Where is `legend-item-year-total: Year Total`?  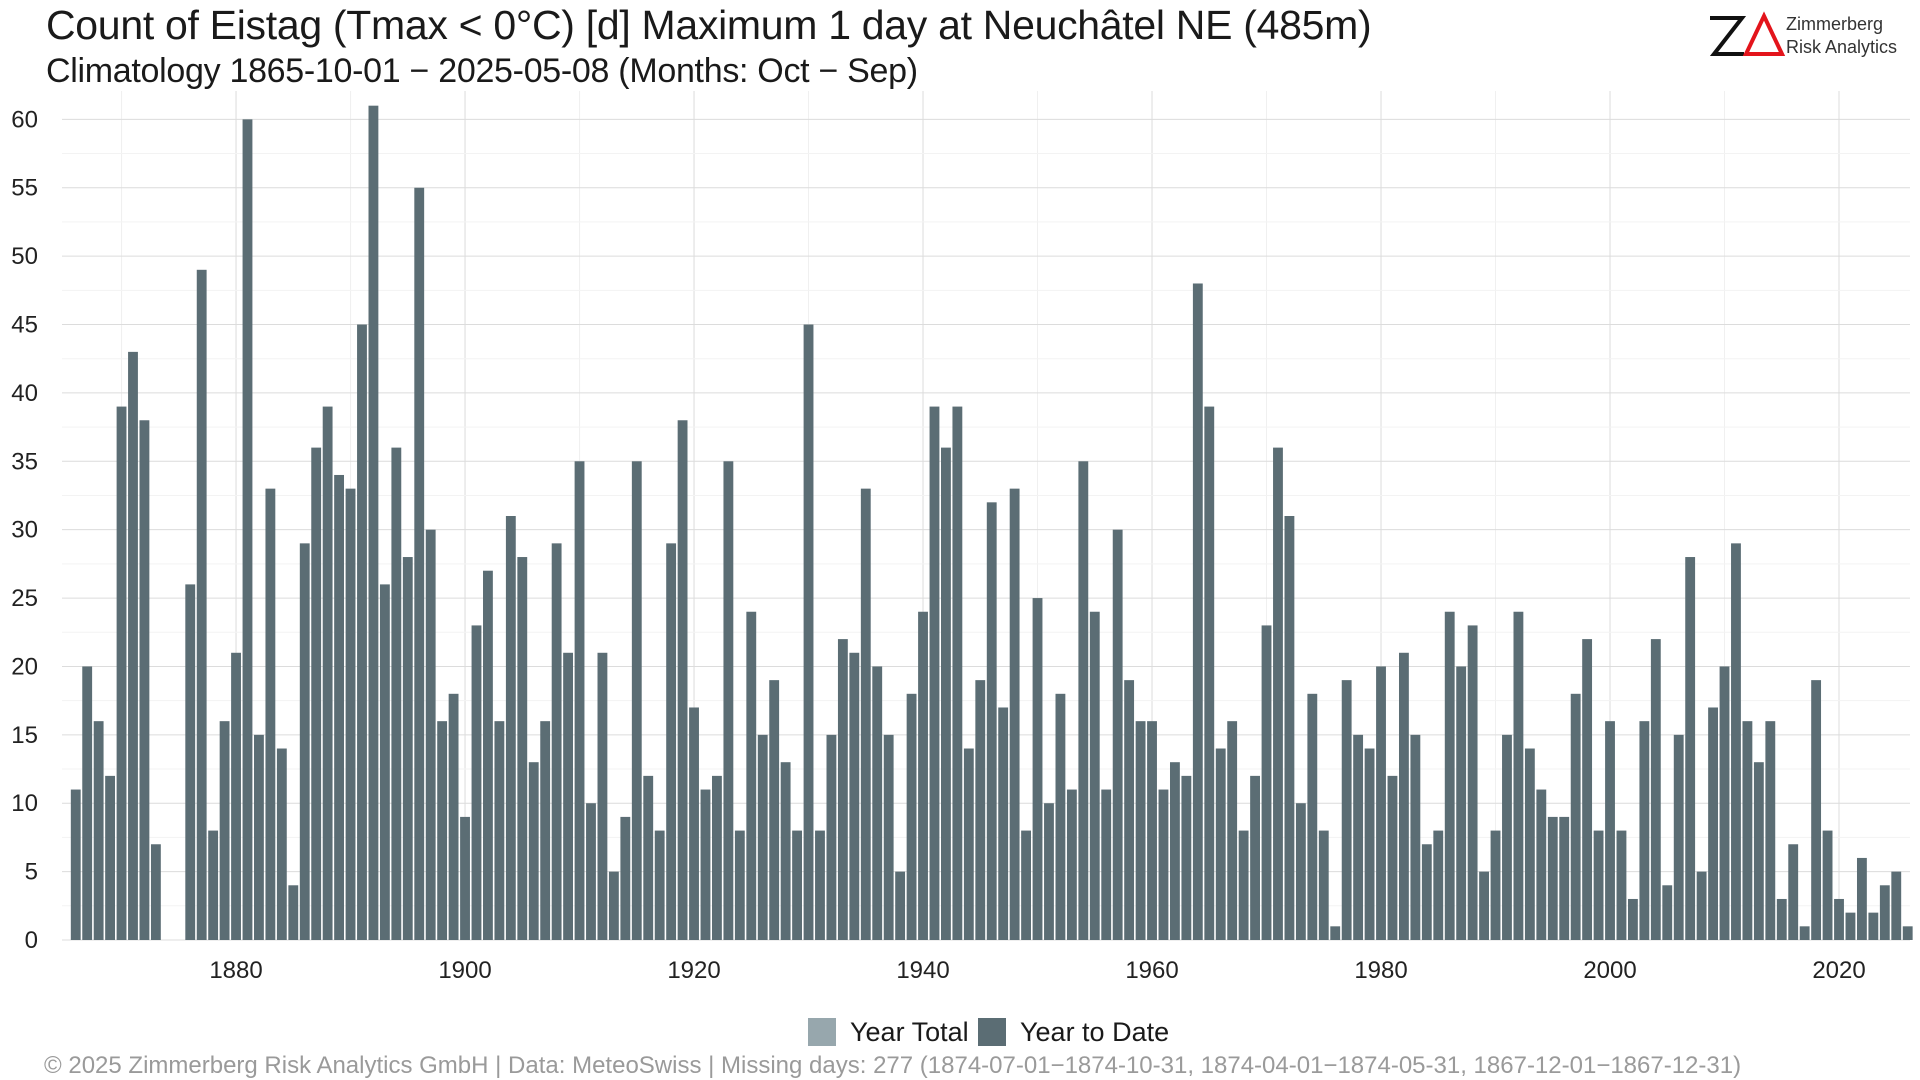
legend-item-year-total: Year Total is located at coordinates (888, 1032).